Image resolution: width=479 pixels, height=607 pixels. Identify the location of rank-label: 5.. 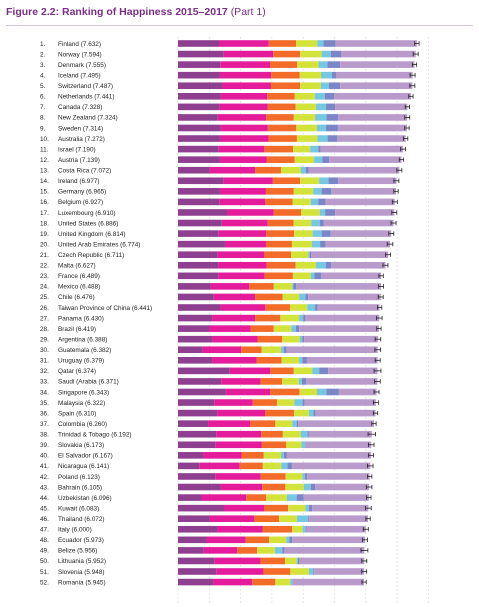
(43, 86).